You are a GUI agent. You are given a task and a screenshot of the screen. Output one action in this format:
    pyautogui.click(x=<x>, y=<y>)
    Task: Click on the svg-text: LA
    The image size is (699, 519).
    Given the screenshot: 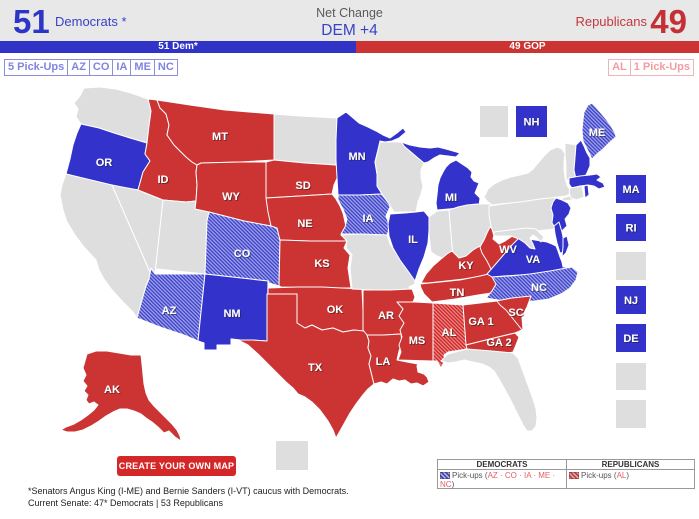 What is the action you would take?
    pyautogui.click(x=383, y=362)
    